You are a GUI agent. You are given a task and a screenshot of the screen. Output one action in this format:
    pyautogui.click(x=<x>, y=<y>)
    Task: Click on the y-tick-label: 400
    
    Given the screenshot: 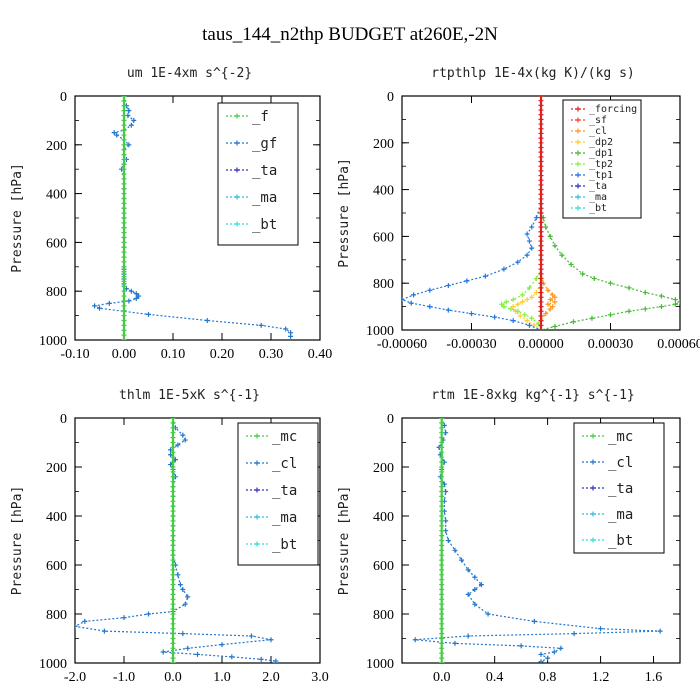 What is the action you would take?
    pyautogui.click(x=56, y=517)
    